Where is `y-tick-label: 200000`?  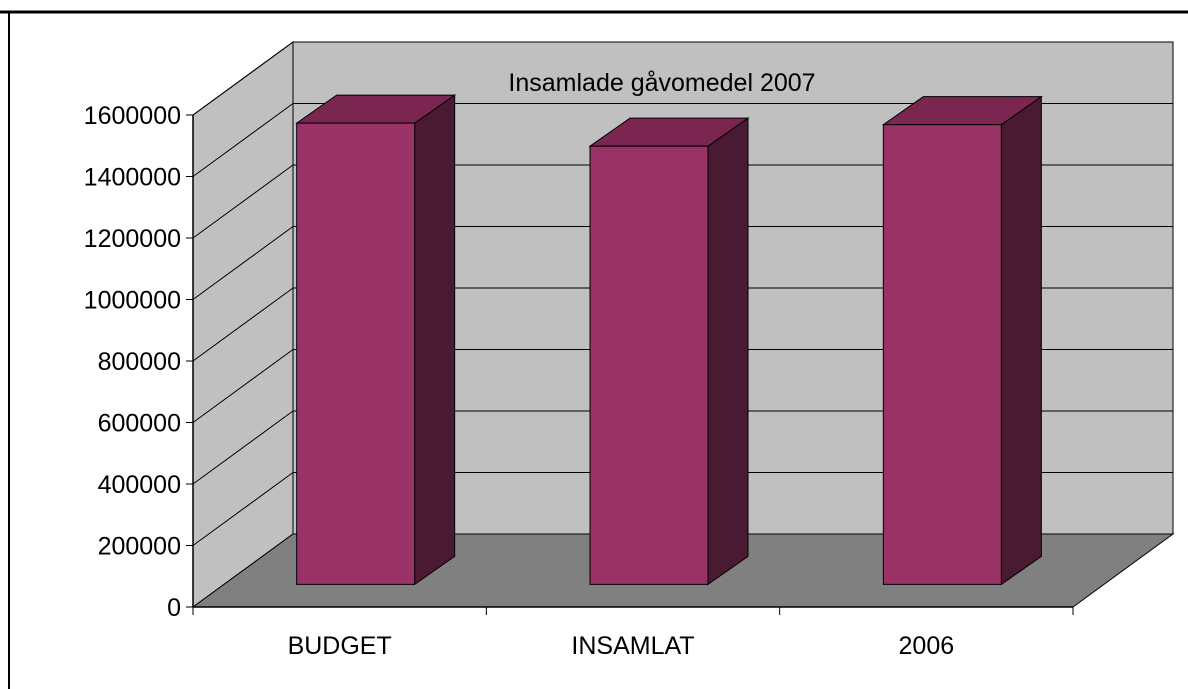 y-tick-label: 200000 is located at coordinates (139, 547).